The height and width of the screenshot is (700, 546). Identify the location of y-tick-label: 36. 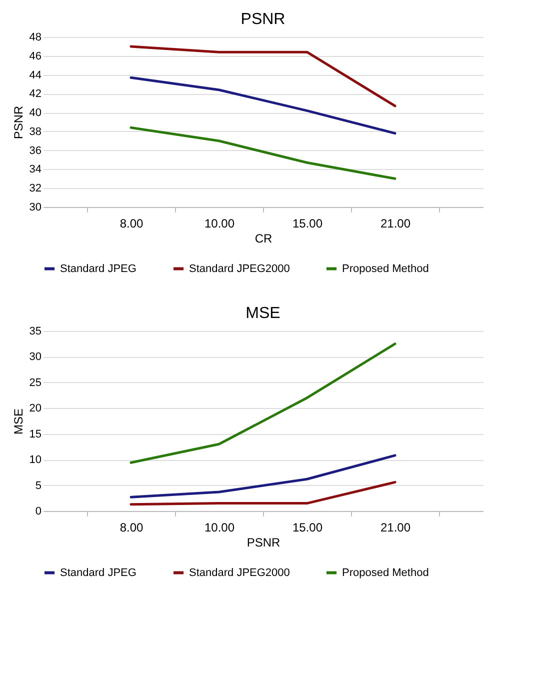
(35, 150).